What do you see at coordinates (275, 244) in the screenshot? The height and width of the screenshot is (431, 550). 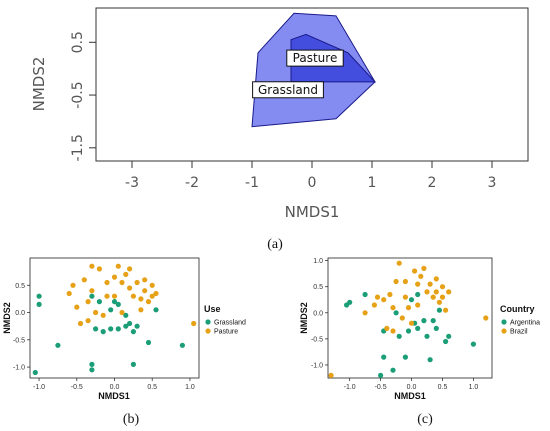 I see `panel-a-caption: (a)` at bounding box center [275, 244].